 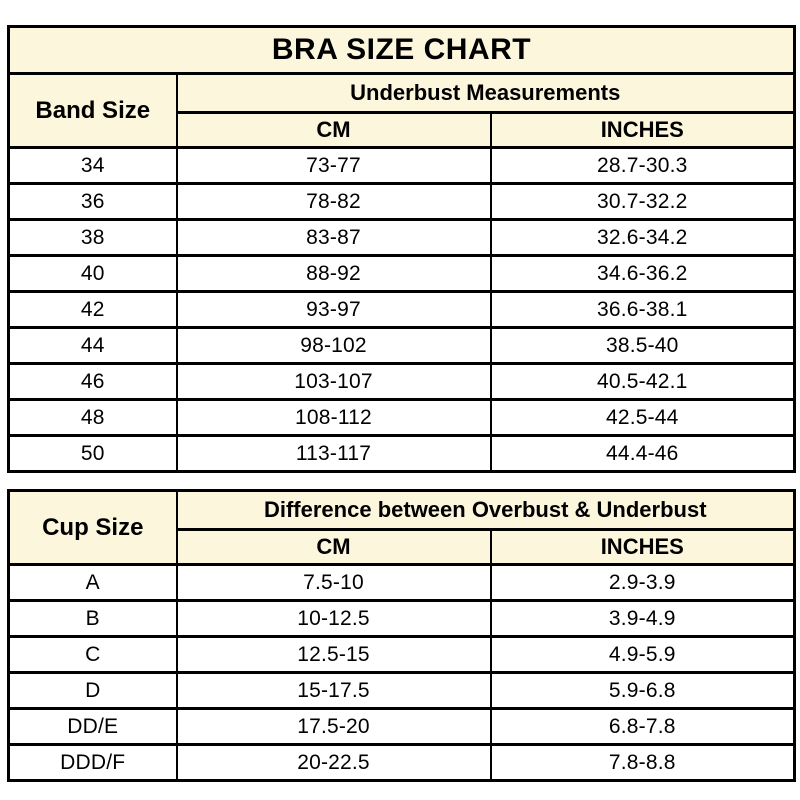 What do you see at coordinates (333, 453) in the screenshot?
I see `cm-range-cell: 113-117` at bounding box center [333, 453].